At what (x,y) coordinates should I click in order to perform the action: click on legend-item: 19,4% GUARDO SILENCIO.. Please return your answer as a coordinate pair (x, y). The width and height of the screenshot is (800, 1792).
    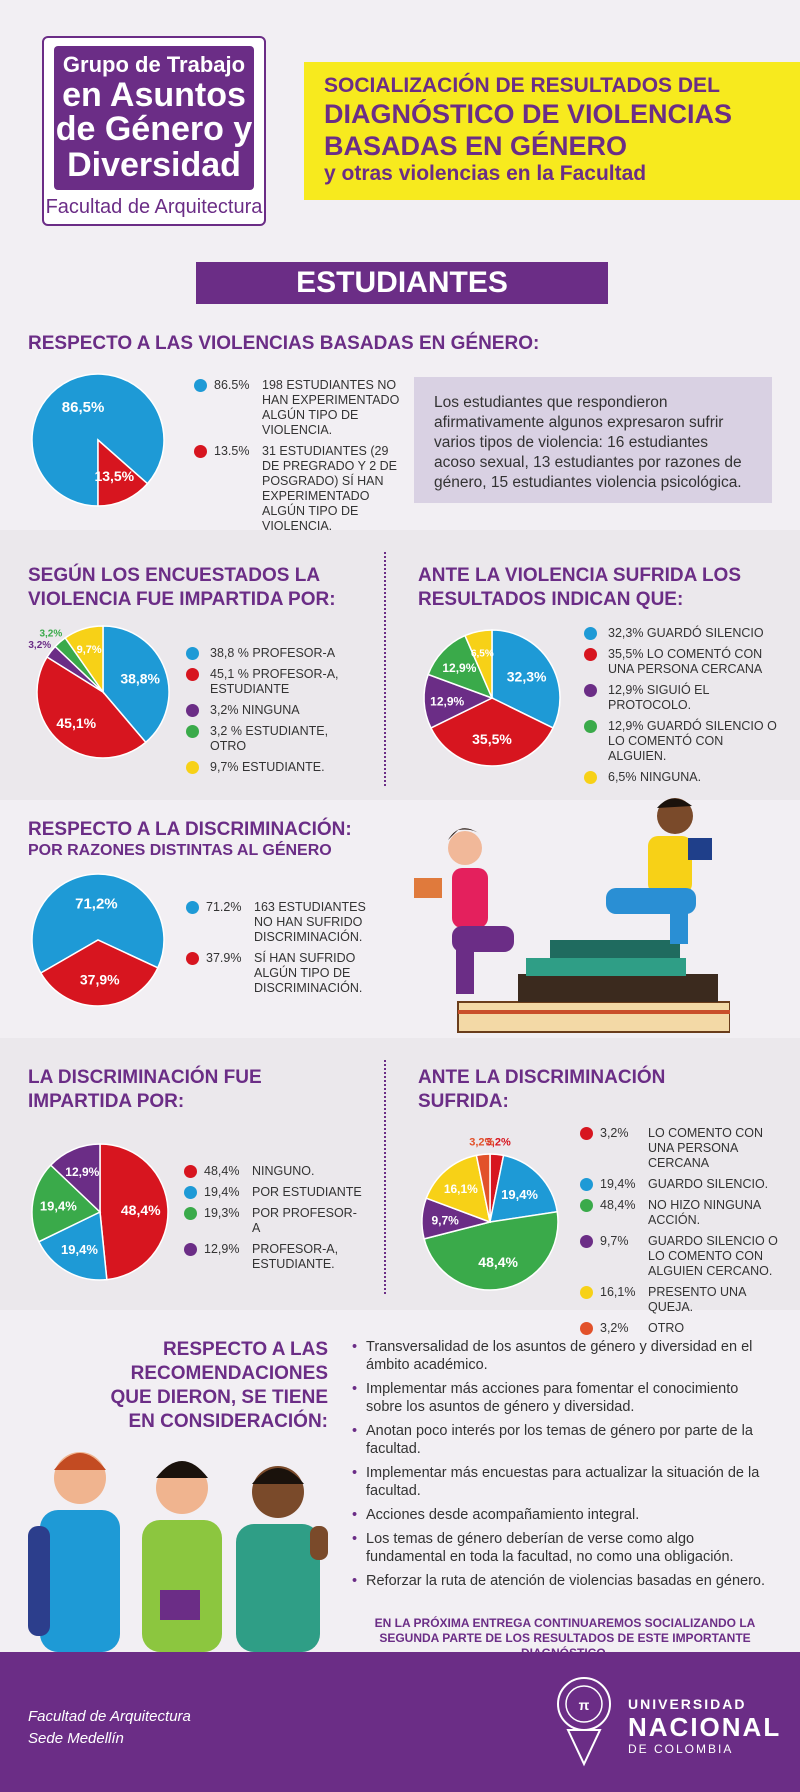
    Looking at the image, I should click on (680, 1184).